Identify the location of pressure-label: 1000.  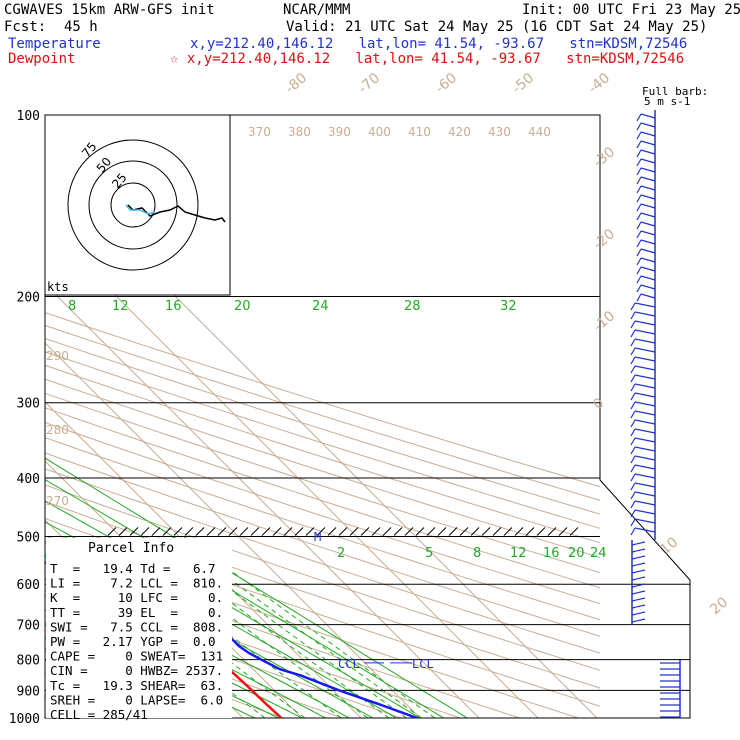
(24, 719).